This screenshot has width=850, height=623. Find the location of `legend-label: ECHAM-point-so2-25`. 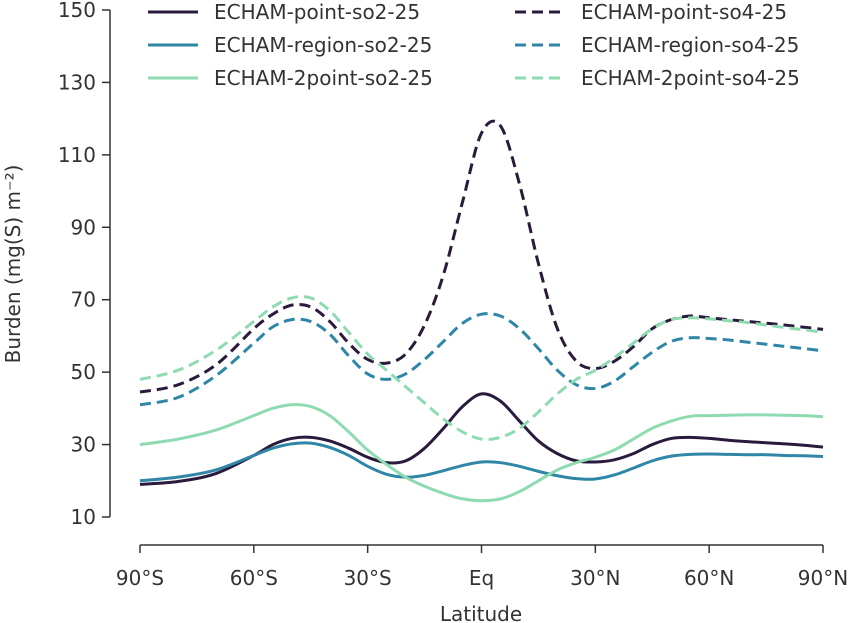

legend-label: ECHAM-point-so2-25 is located at coordinates (317, 12).